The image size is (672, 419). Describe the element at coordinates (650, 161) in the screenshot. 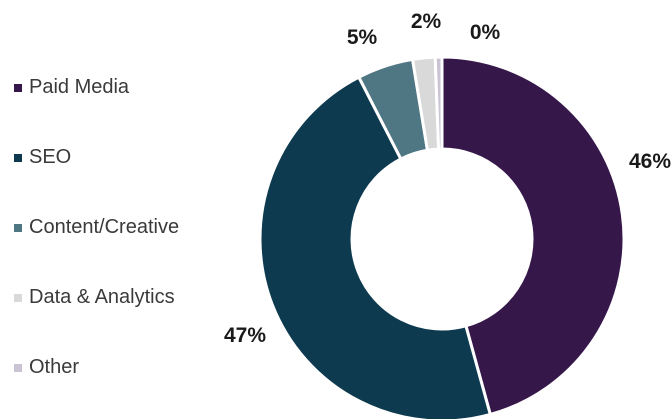

I see `value-label-paid-media: 46%` at that location.